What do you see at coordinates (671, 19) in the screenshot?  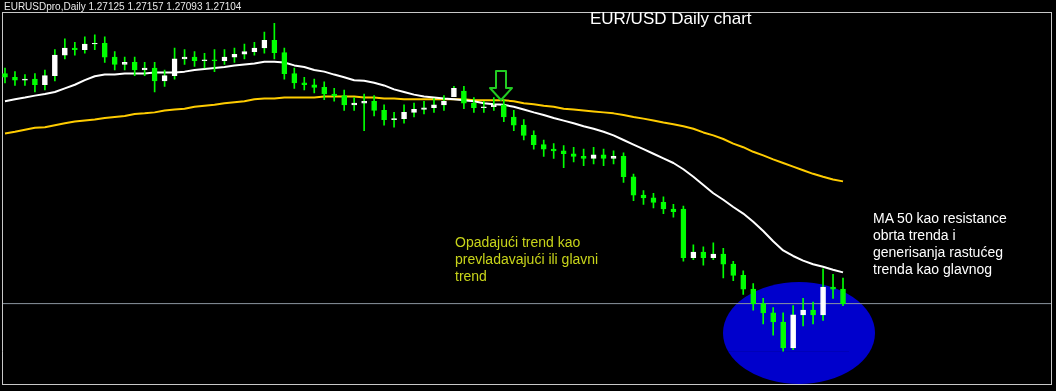 I see `chart-title: EUR/USD Daily chart` at bounding box center [671, 19].